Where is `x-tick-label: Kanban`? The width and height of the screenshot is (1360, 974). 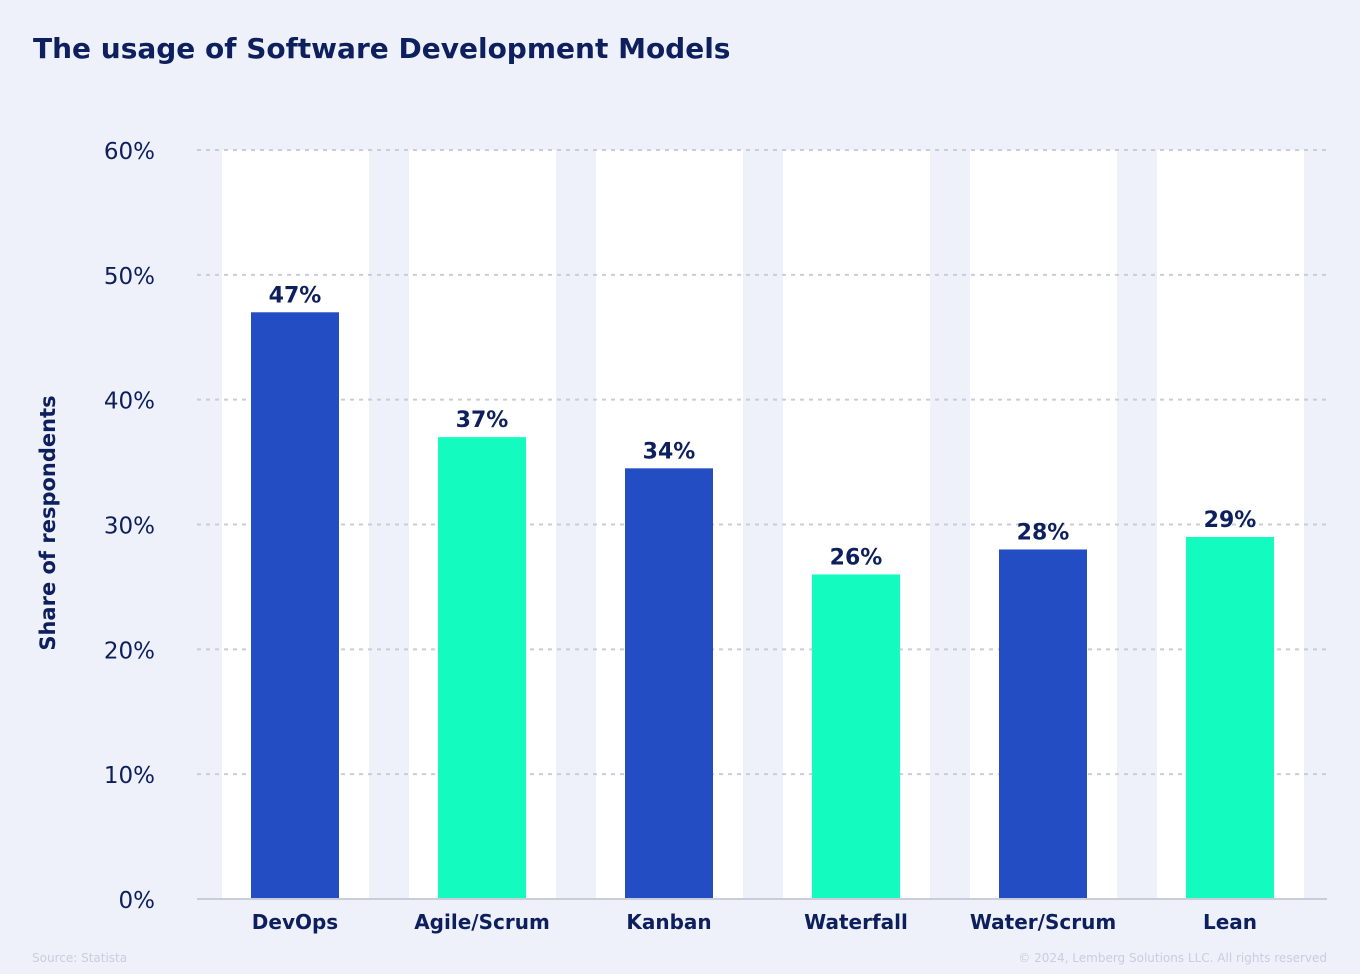
x-tick-label: Kanban is located at coordinates (668, 922).